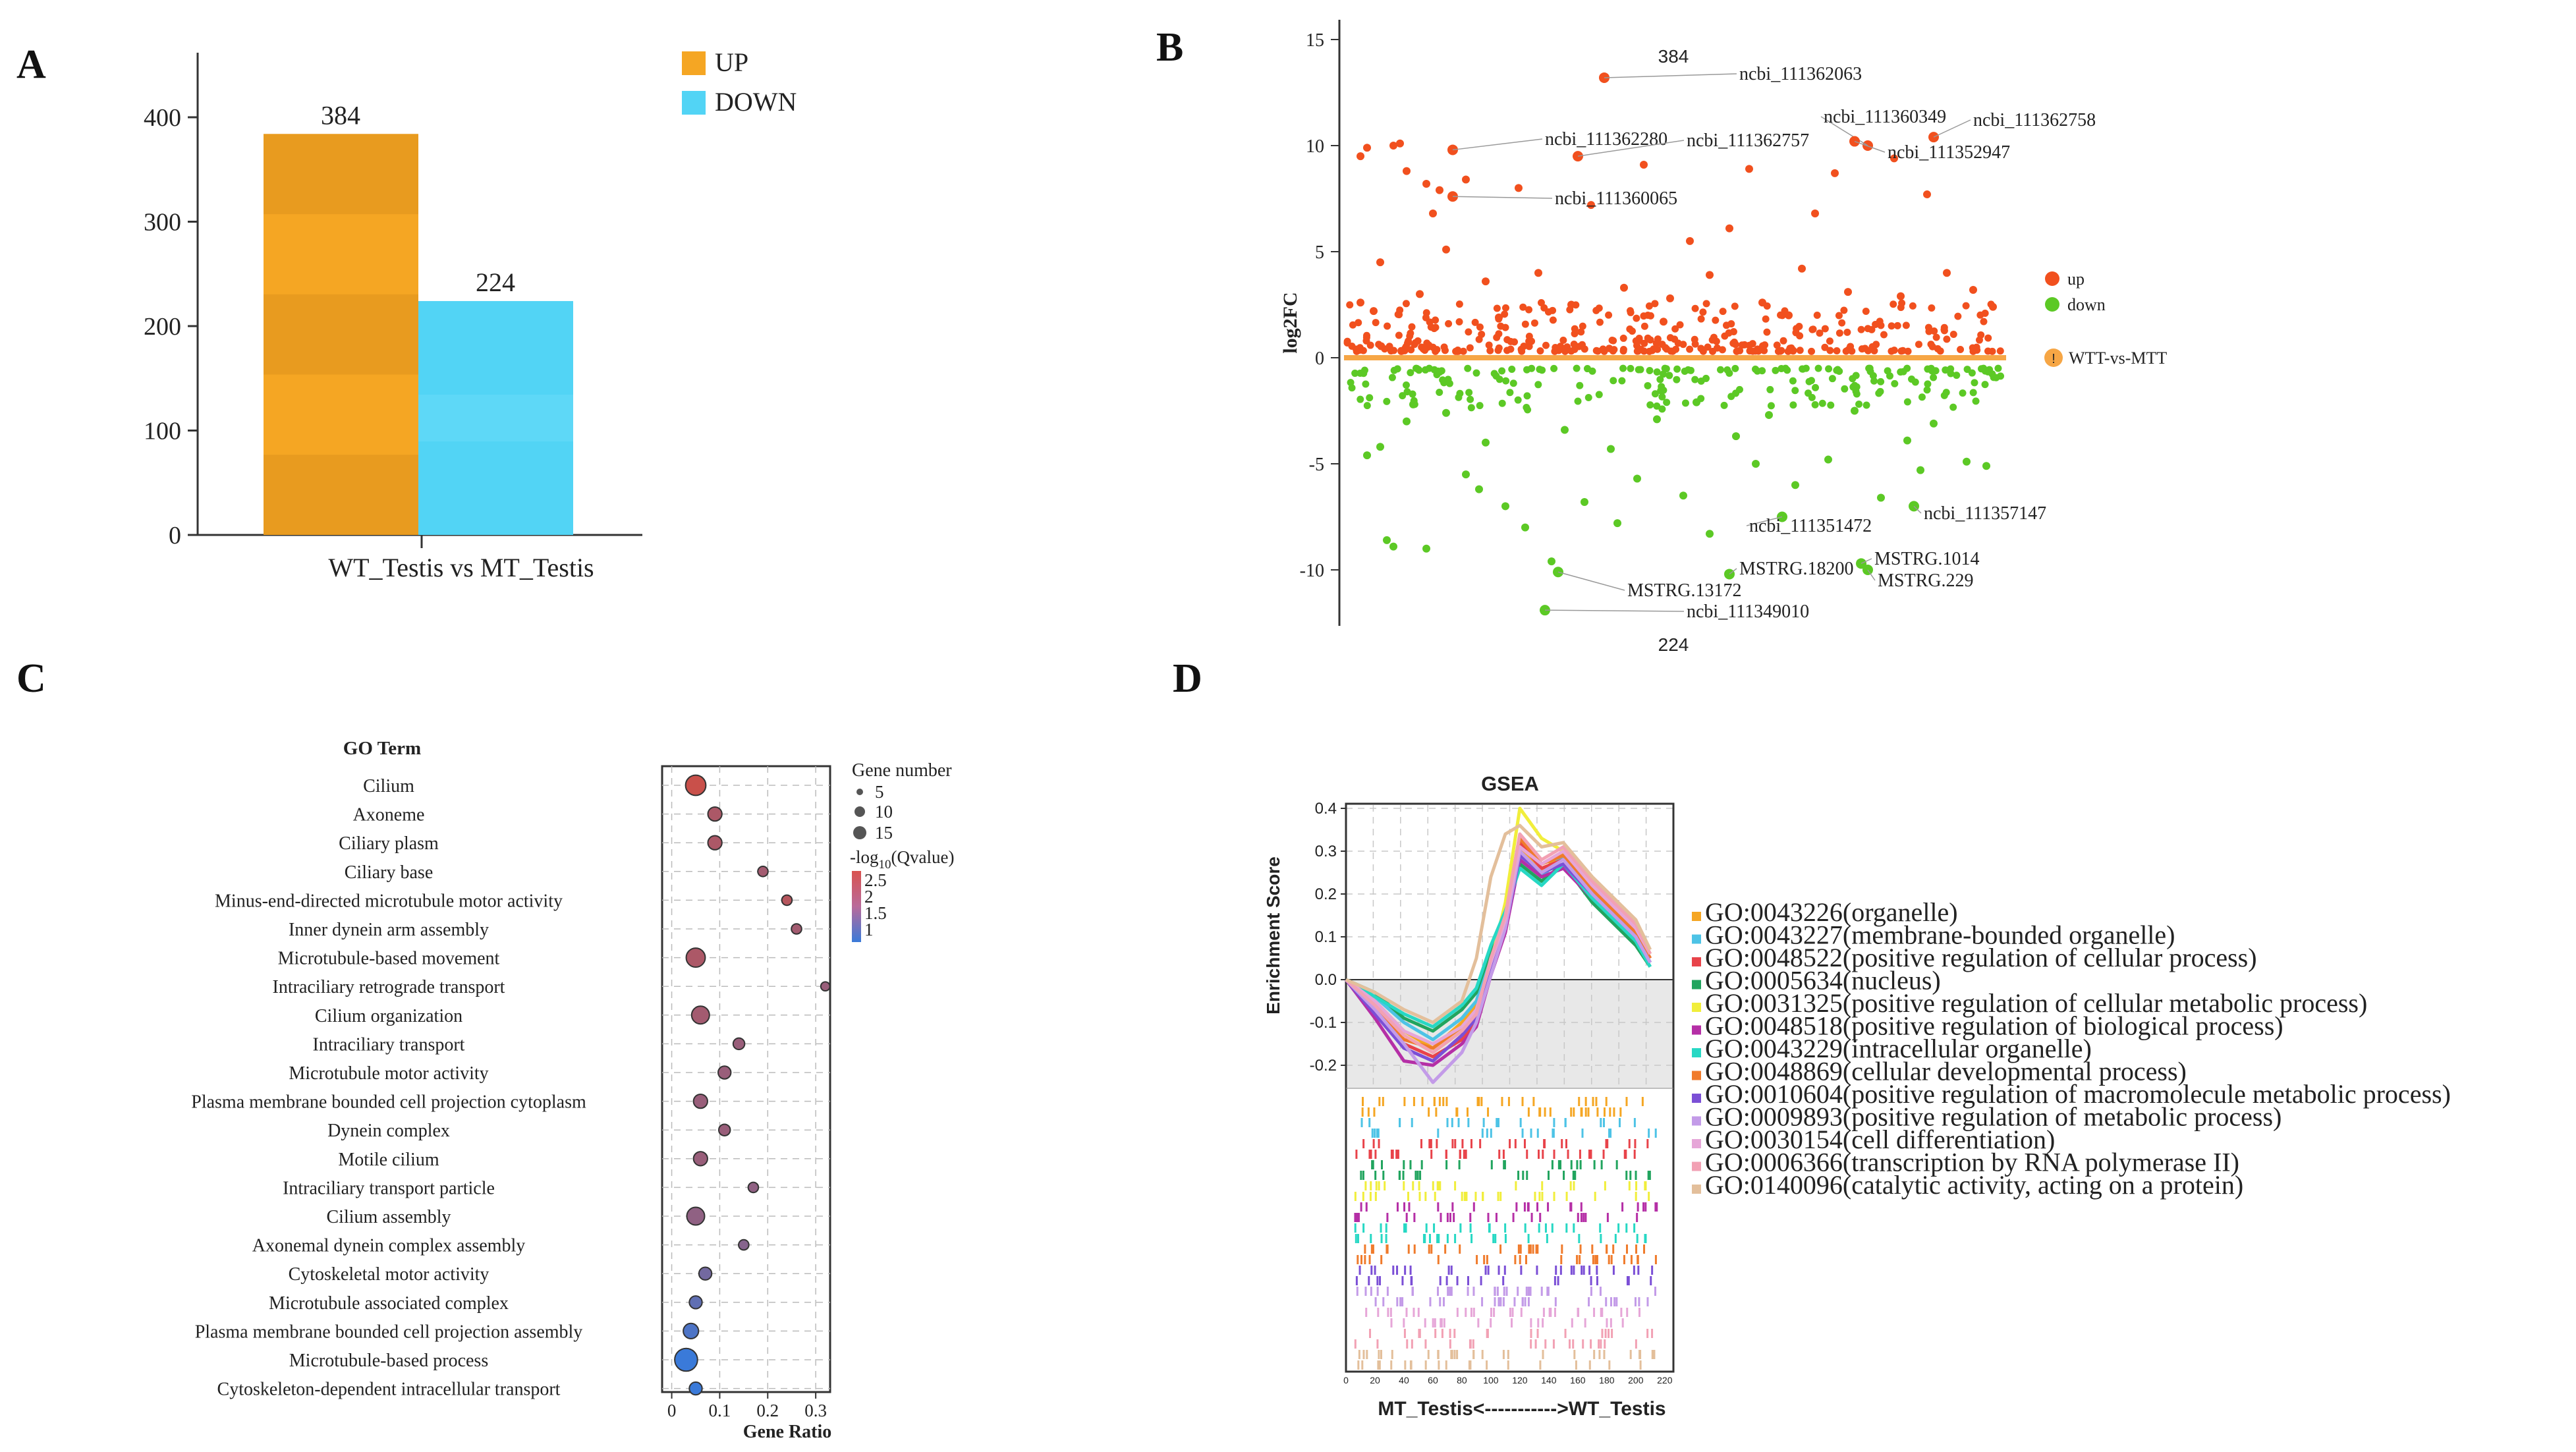 Image resolution: width=2576 pixels, height=1452 pixels. Describe the element at coordinates (1326, 937) in the screenshot. I see `y-tick-label: 0.1` at that location.